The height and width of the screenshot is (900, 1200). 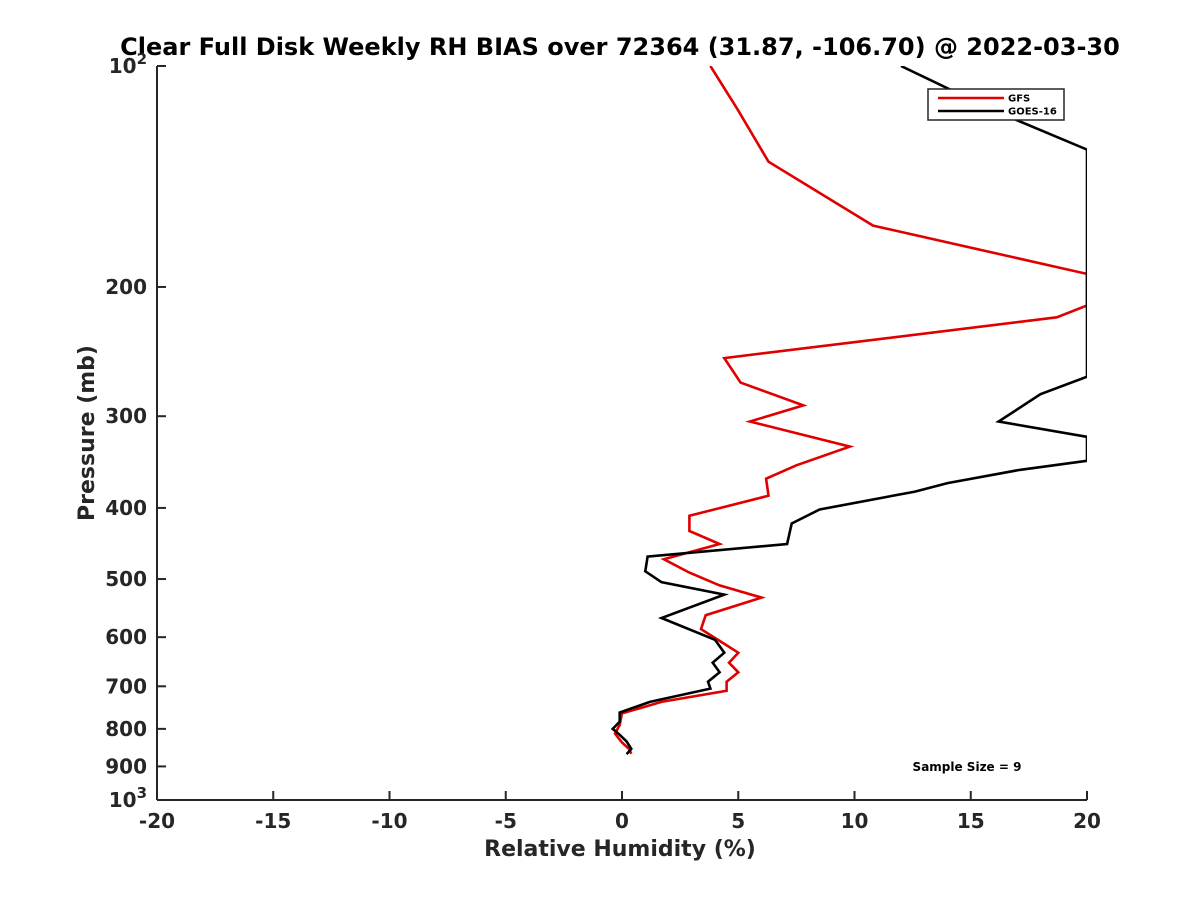 What do you see at coordinates (157, 821) in the screenshot?
I see `x-tick-label: -20` at bounding box center [157, 821].